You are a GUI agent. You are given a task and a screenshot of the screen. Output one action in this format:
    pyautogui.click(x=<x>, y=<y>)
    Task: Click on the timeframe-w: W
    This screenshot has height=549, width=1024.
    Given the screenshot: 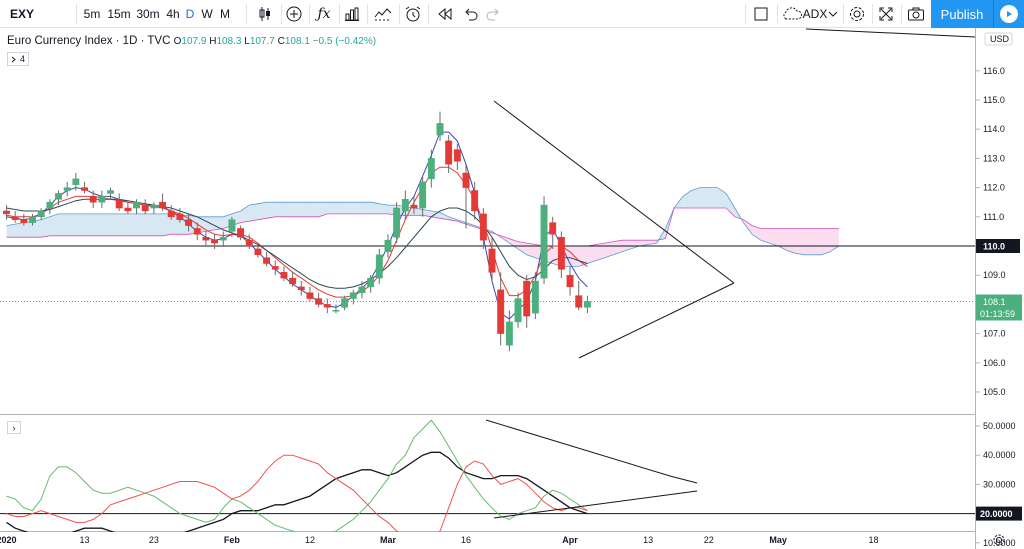 What is the action you would take?
    pyautogui.click(x=207, y=14)
    